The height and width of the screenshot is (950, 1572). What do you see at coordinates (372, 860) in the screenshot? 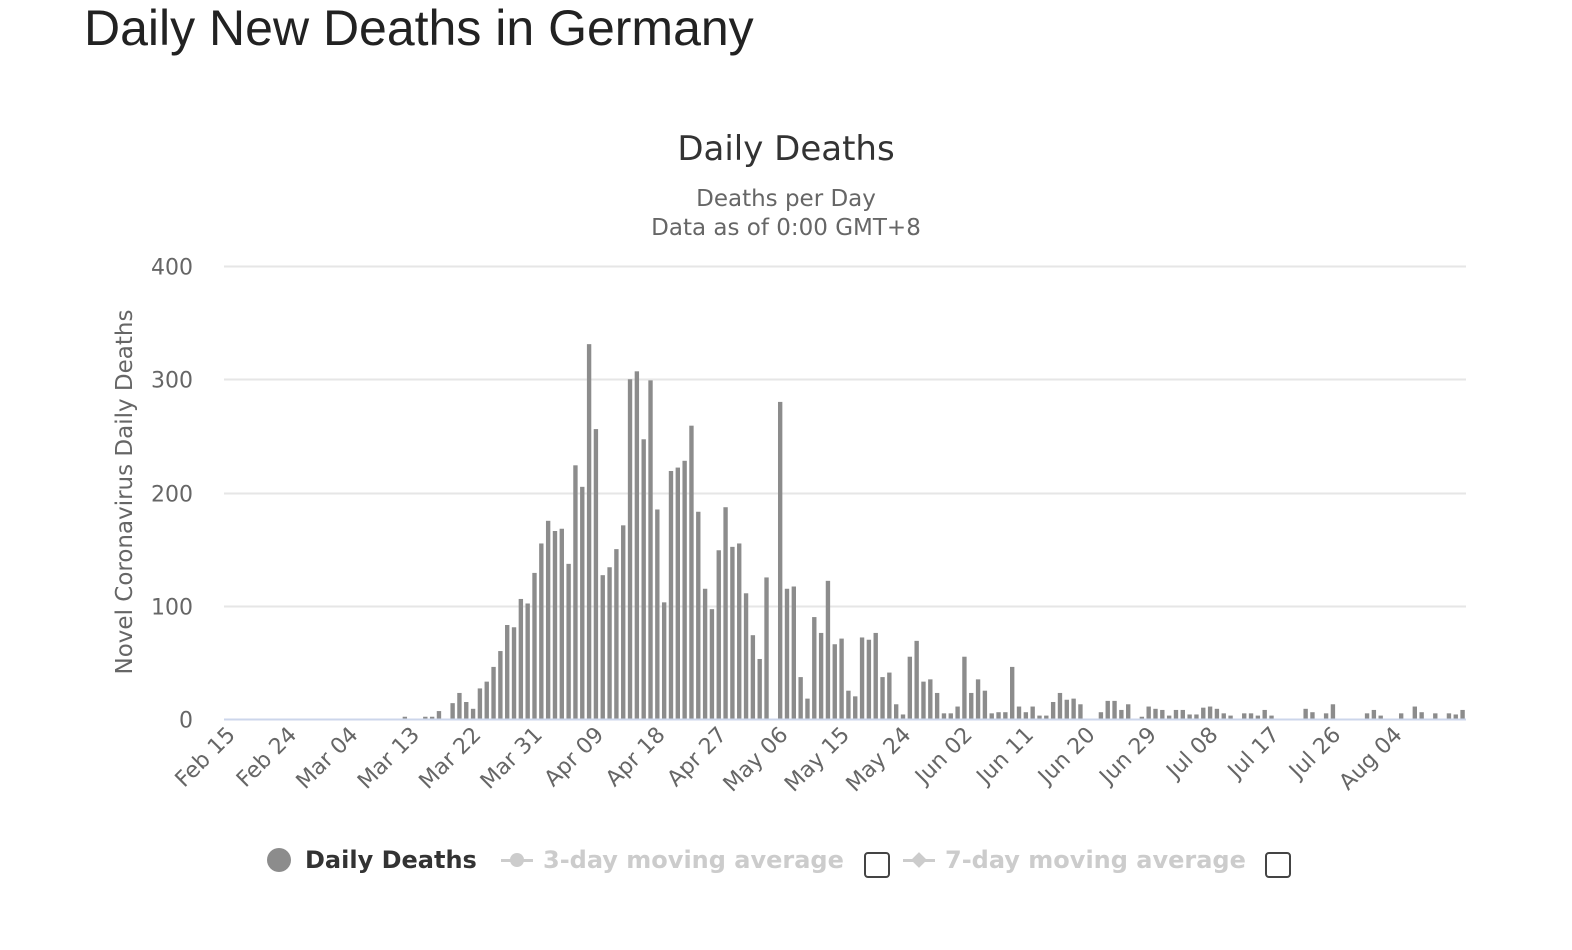
I see `legend-item-daily-deaths: Daily Deaths` at bounding box center [372, 860].